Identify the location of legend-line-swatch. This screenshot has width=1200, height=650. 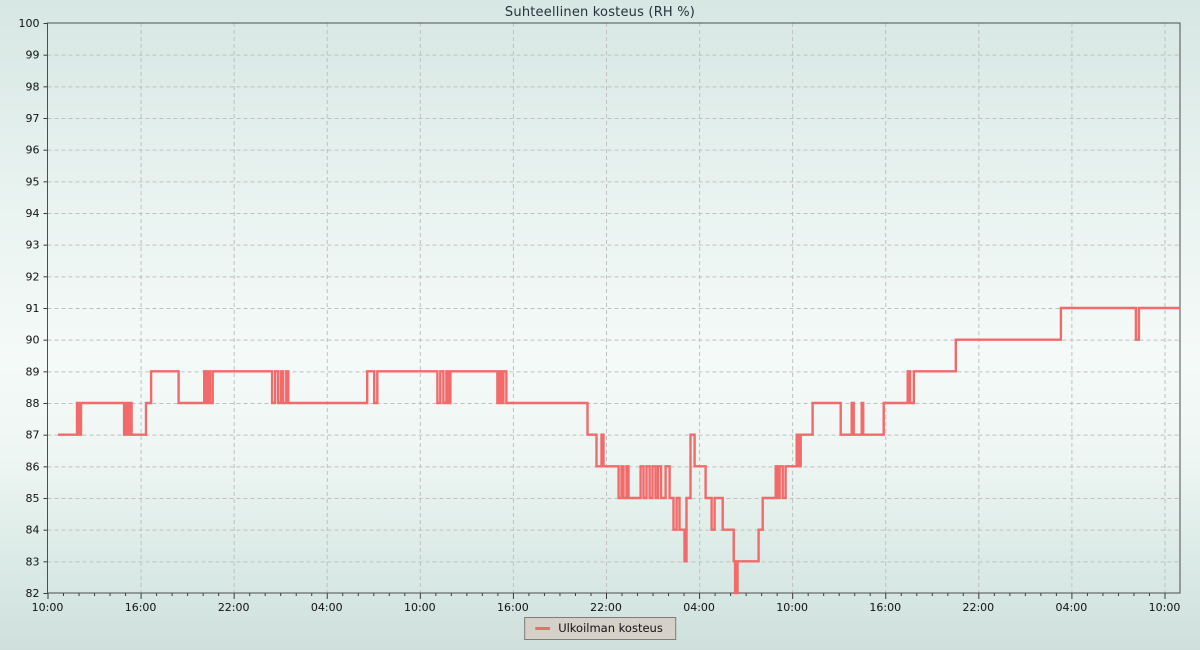
(543, 628).